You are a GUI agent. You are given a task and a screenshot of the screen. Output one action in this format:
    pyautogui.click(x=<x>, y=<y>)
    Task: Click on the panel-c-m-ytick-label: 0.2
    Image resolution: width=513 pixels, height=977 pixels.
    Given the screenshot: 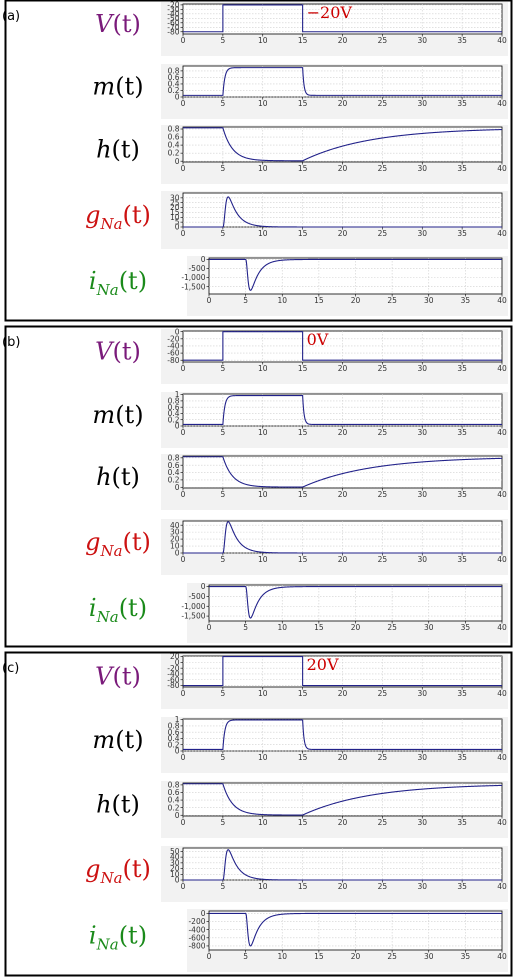 What is the action you would take?
    pyautogui.click(x=174, y=744)
    